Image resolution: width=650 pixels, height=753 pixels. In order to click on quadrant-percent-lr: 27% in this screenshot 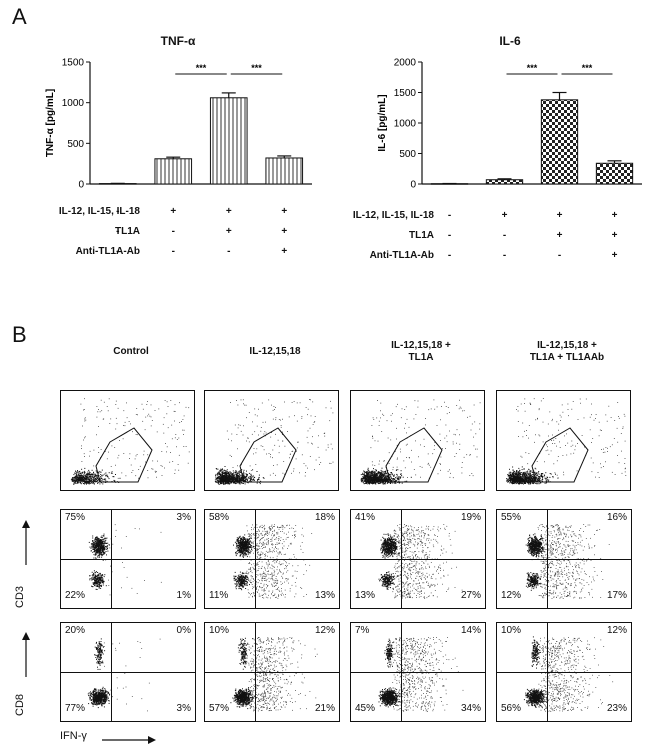, I will do `click(470, 595)`.